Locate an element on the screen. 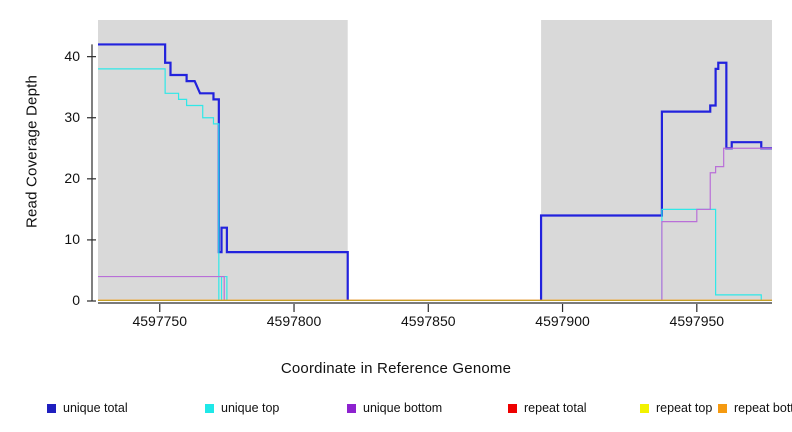 This screenshot has width=792, height=432. legend-item-repeat-top: repeat top is located at coordinates (676, 408).